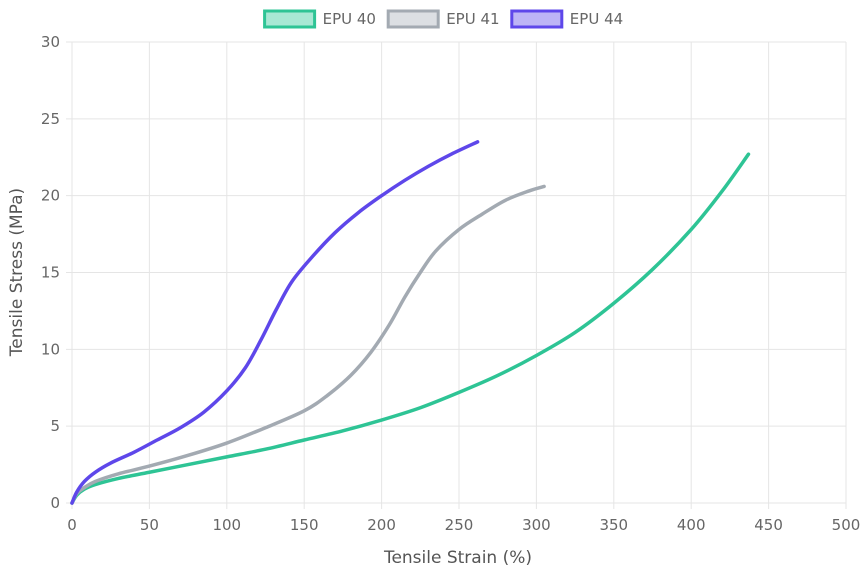 This screenshot has width=866, height=577. I want to click on x-tick-label: 100, so click(226, 525).